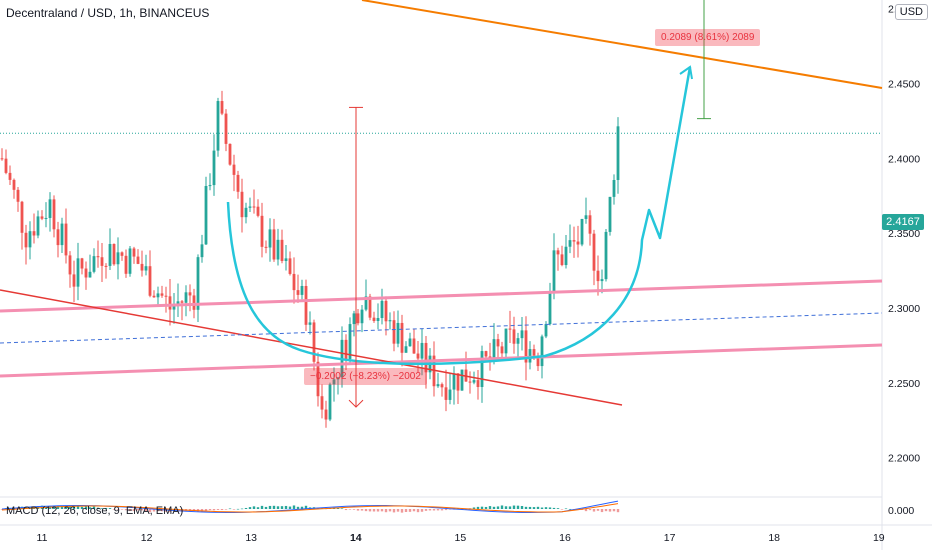 This screenshot has width=932, height=550. Describe the element at coordinates (310, 508) in the screenshot. I see `signal-line` at that location.